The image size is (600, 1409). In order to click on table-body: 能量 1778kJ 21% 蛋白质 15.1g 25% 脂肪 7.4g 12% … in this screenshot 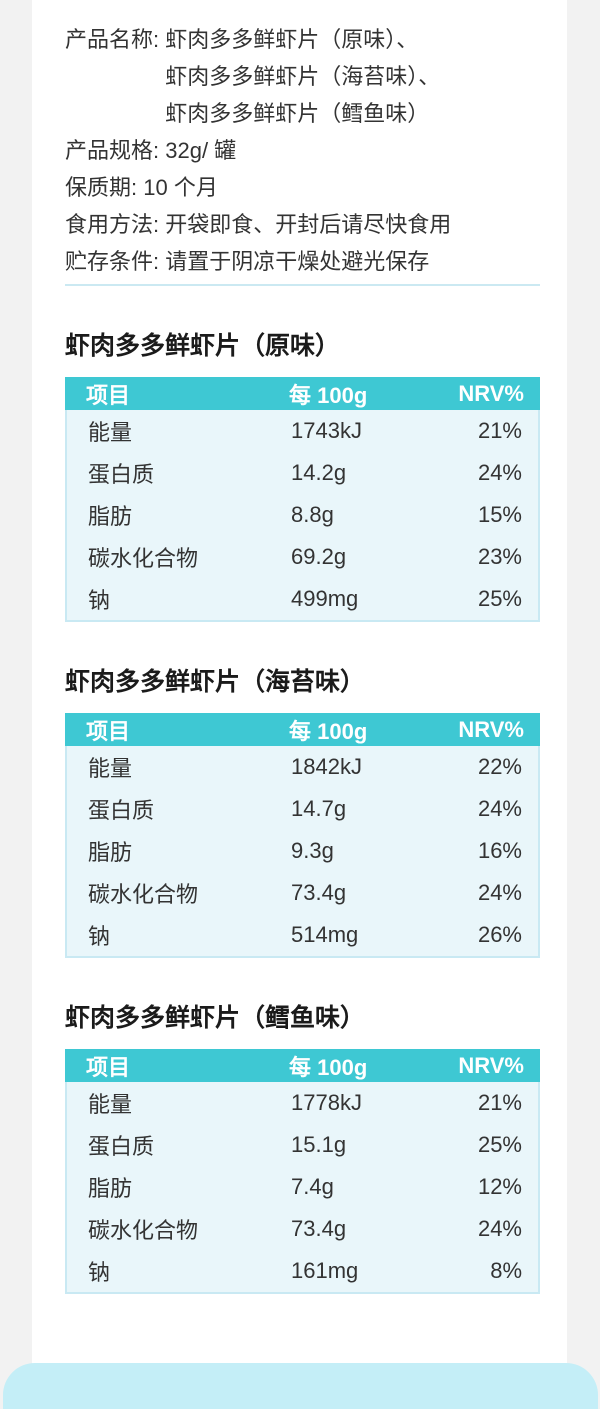, I will do `click(302, 1187)`.